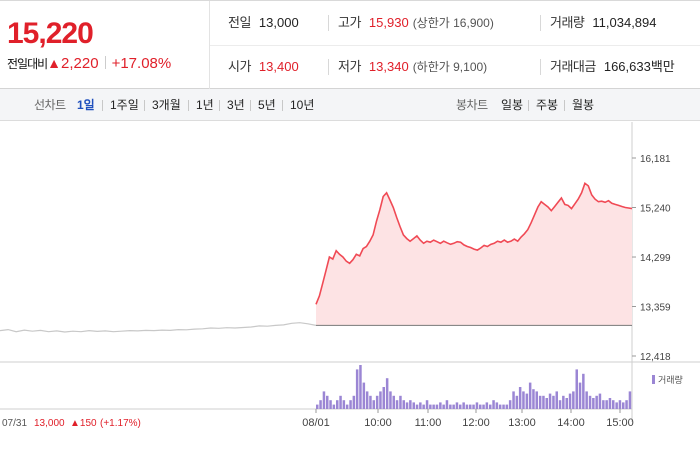  What do you see at coordinates (474, 243) in the screenshot?
I see `price-line` at bounding box center [474, 243].